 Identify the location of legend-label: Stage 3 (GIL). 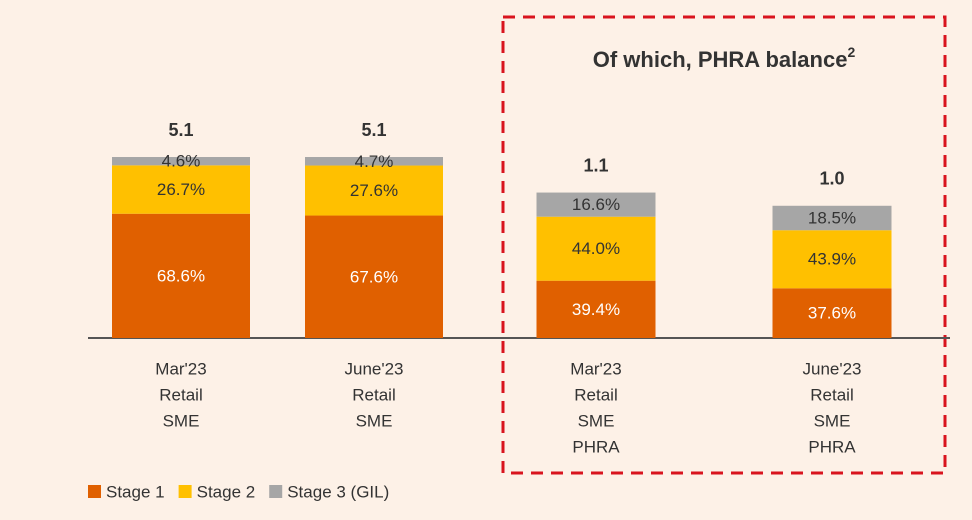
(338, 491).